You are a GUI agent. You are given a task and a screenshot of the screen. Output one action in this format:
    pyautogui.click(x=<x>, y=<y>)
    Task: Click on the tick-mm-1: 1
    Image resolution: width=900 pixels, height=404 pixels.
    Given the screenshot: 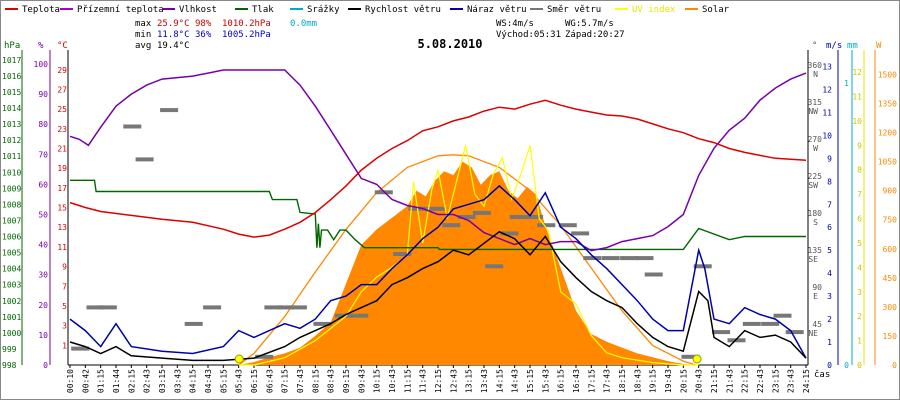 What is the action you would take?
    pyautogui.click(x=846, y=83)
    